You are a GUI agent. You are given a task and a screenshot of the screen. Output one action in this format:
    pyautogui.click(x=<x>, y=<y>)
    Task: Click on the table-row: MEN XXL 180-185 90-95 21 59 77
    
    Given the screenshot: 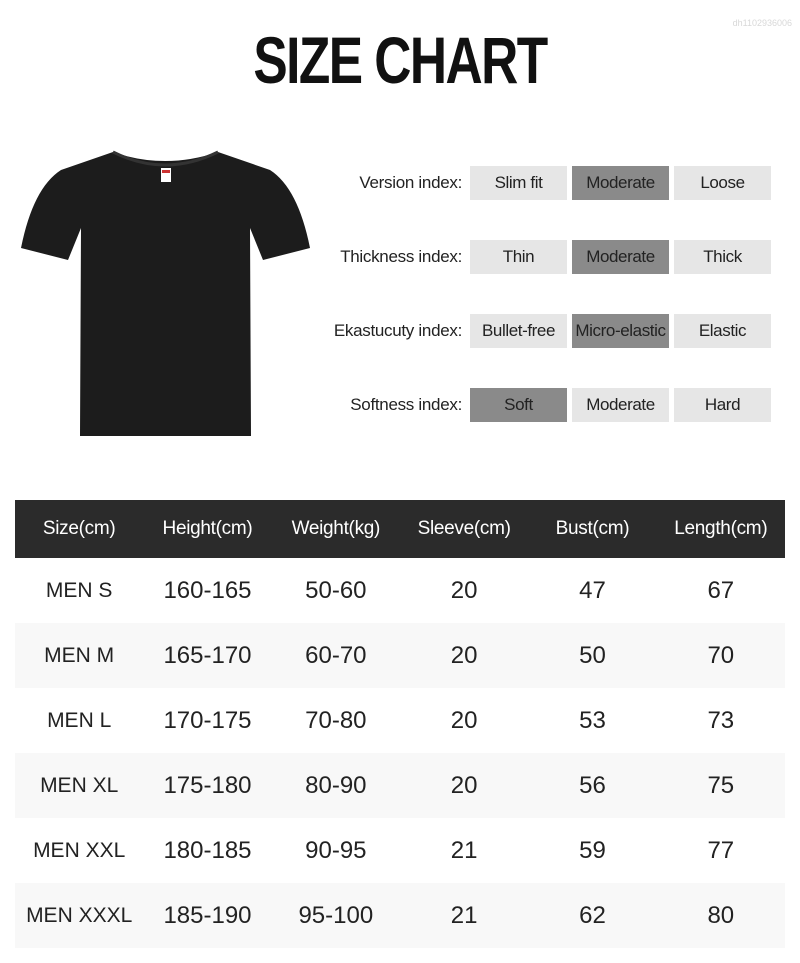 What is the action you would take?
    pyautogui.click(x=400, y=850)
    